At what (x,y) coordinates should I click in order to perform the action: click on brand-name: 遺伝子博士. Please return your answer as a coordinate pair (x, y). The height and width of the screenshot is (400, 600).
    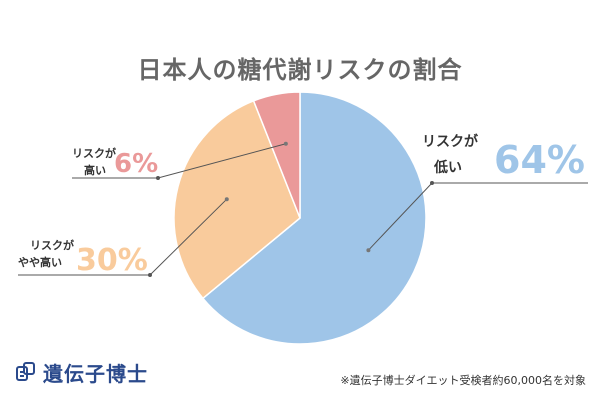
    Looking at the image, I should click on (95, 373).